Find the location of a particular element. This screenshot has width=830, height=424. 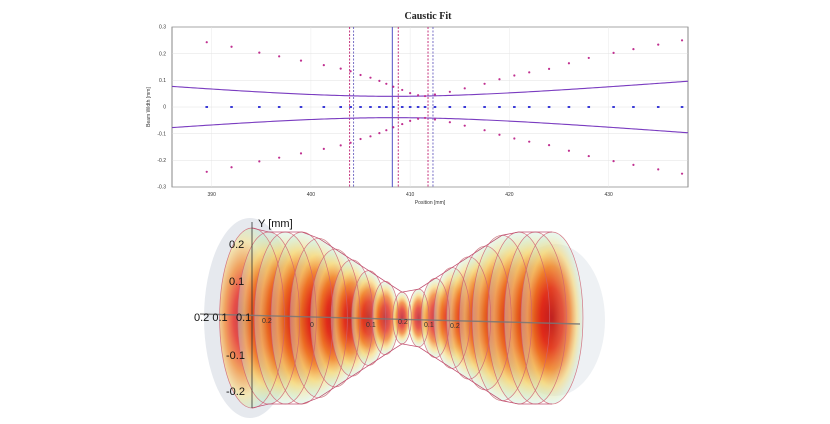

y-tick-label: 0 is located at coordinates (164, 108).